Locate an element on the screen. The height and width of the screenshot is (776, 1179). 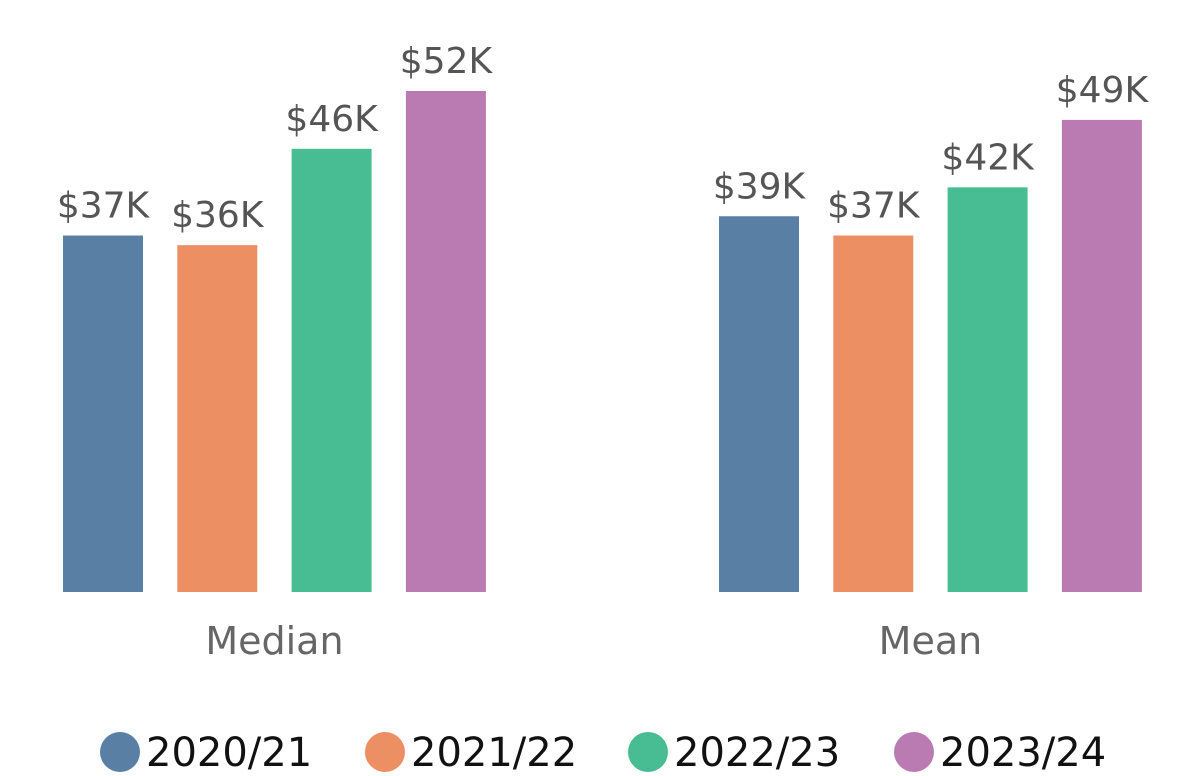
value-label: $36K is located at coordinates (218, 215).